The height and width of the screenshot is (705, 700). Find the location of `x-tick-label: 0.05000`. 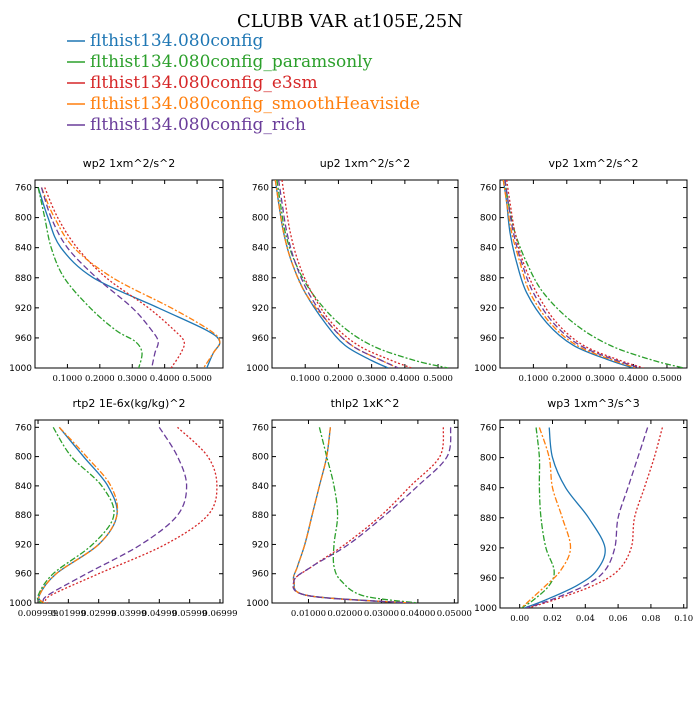

x-tick-label: 0.05000 is located at coordinates (454, 614).